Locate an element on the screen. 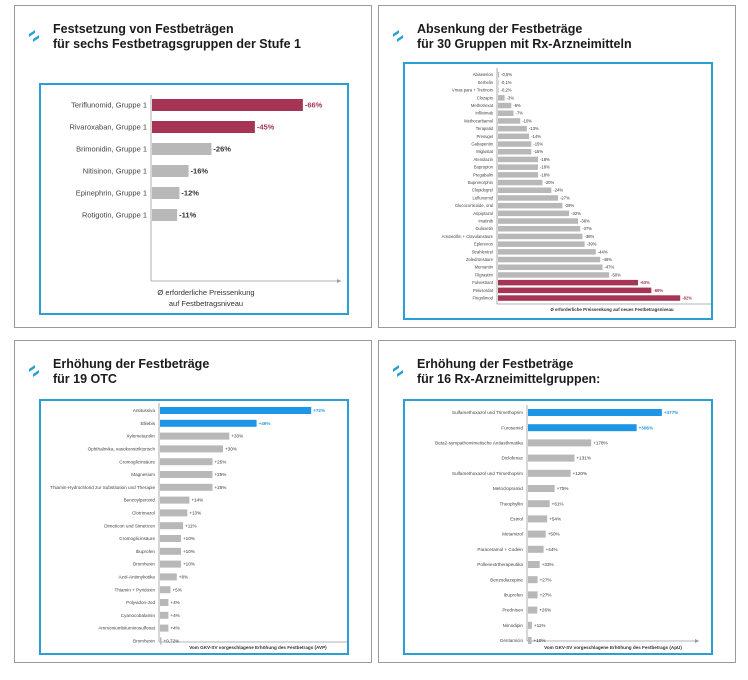 Image resolution: width=748 pixels, height=680 pixels. category-label: Eplerenon is located at coordinates (484, 244).